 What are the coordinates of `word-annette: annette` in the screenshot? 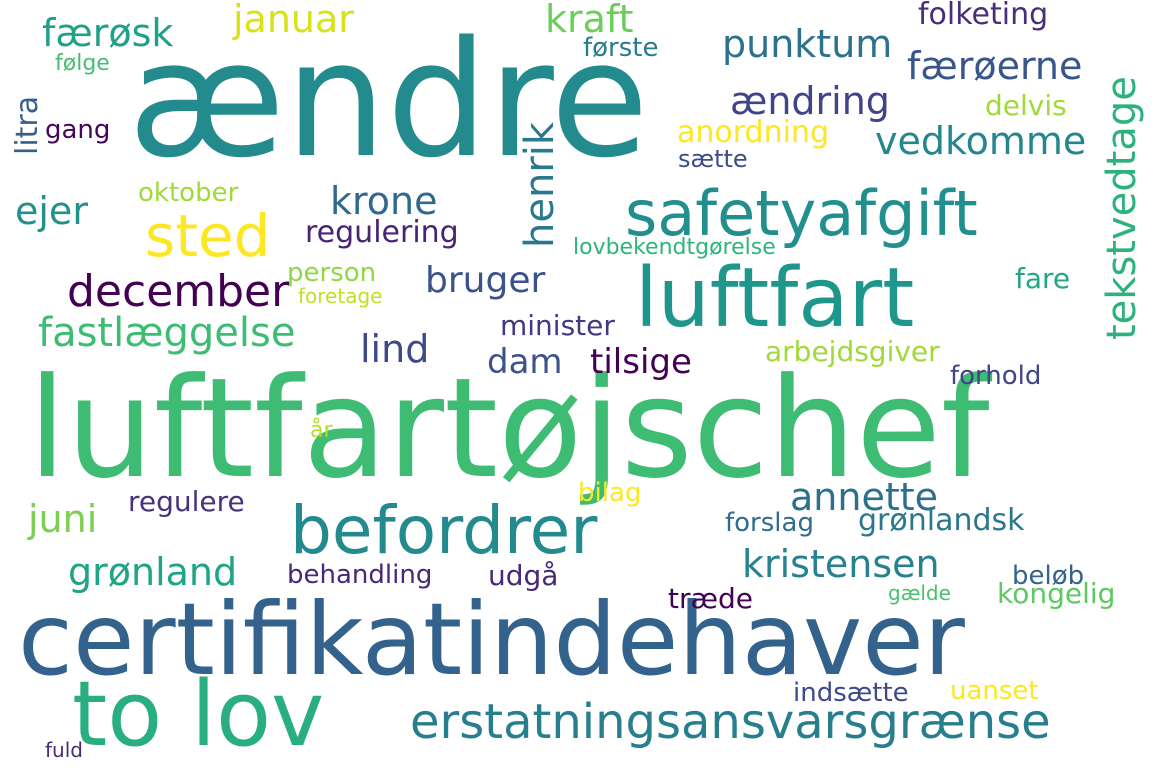 It's located at (864, 497).